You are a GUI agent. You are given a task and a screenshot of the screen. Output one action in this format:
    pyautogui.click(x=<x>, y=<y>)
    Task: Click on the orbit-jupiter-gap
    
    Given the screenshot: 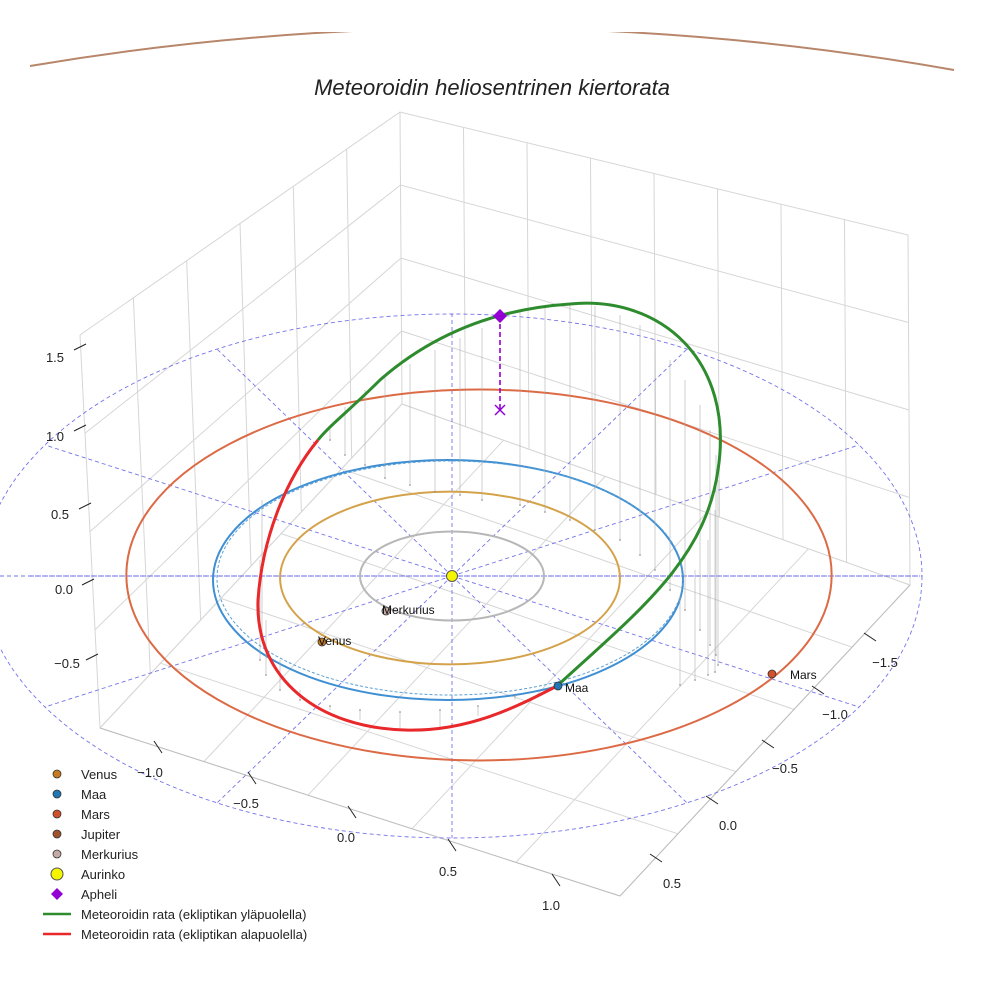 What is the action you would take?
    pyautogui.click(x=480, y=16)
    